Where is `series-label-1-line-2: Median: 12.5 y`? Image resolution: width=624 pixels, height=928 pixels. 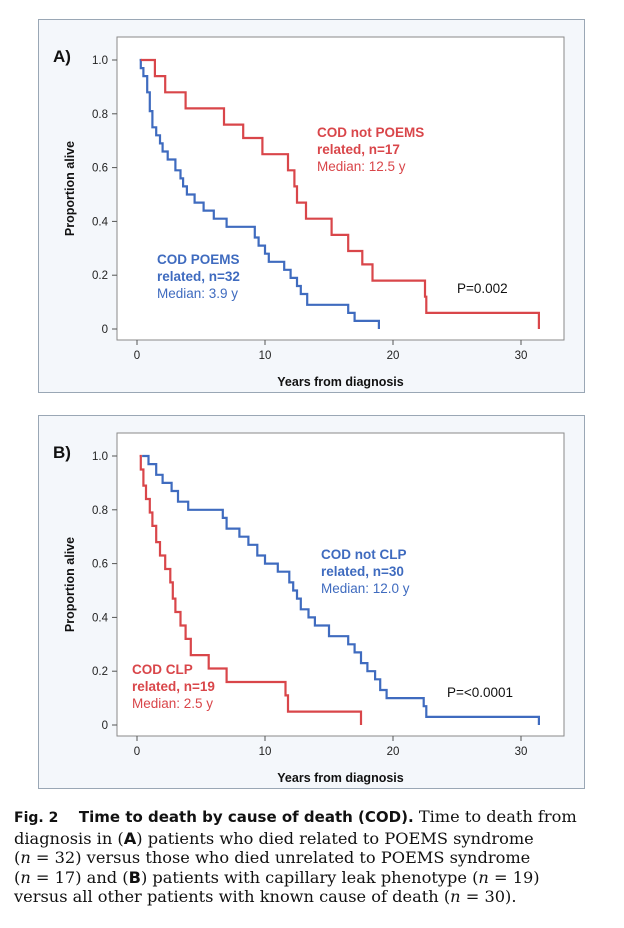 series-label-1-line-2: Median: 12.5 y is located at coordinates (361, 166).